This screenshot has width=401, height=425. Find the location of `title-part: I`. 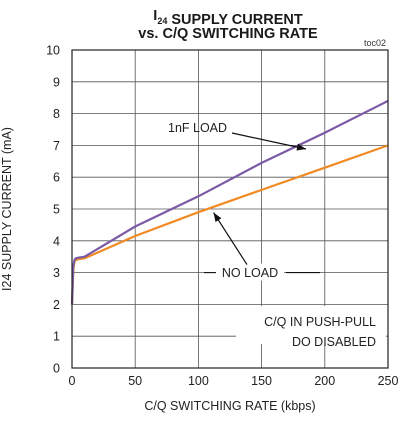

title-part: I is located at coordinates (155, 16).